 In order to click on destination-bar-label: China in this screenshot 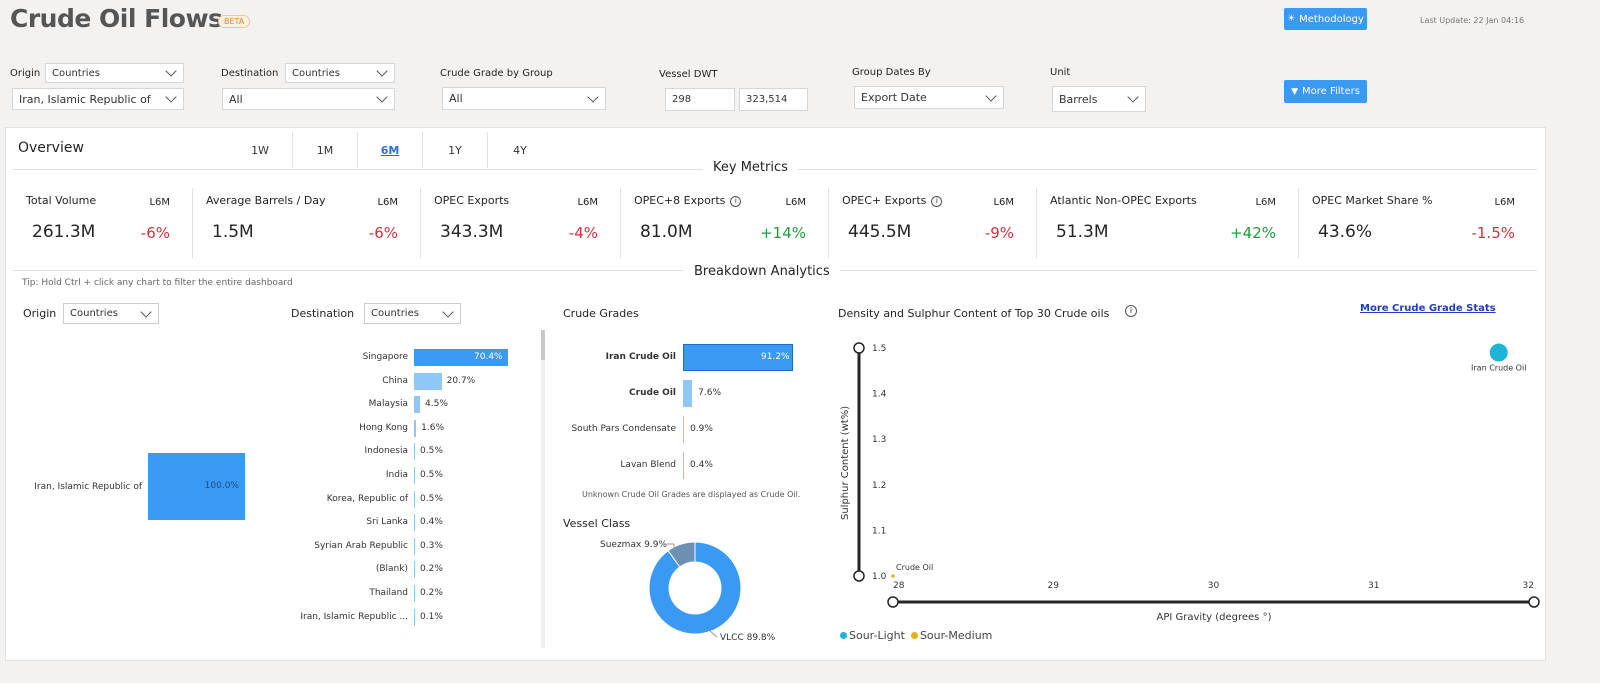, I will do `click(395, 380)`.